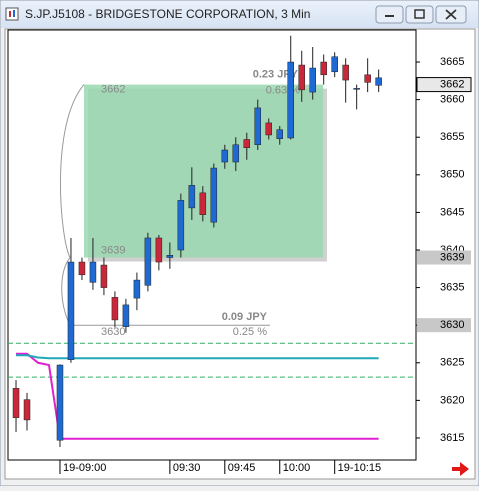  Describe the element at coordinates (452, 363) in the screenshot. I see `y-tick-label: 3625` at that location.